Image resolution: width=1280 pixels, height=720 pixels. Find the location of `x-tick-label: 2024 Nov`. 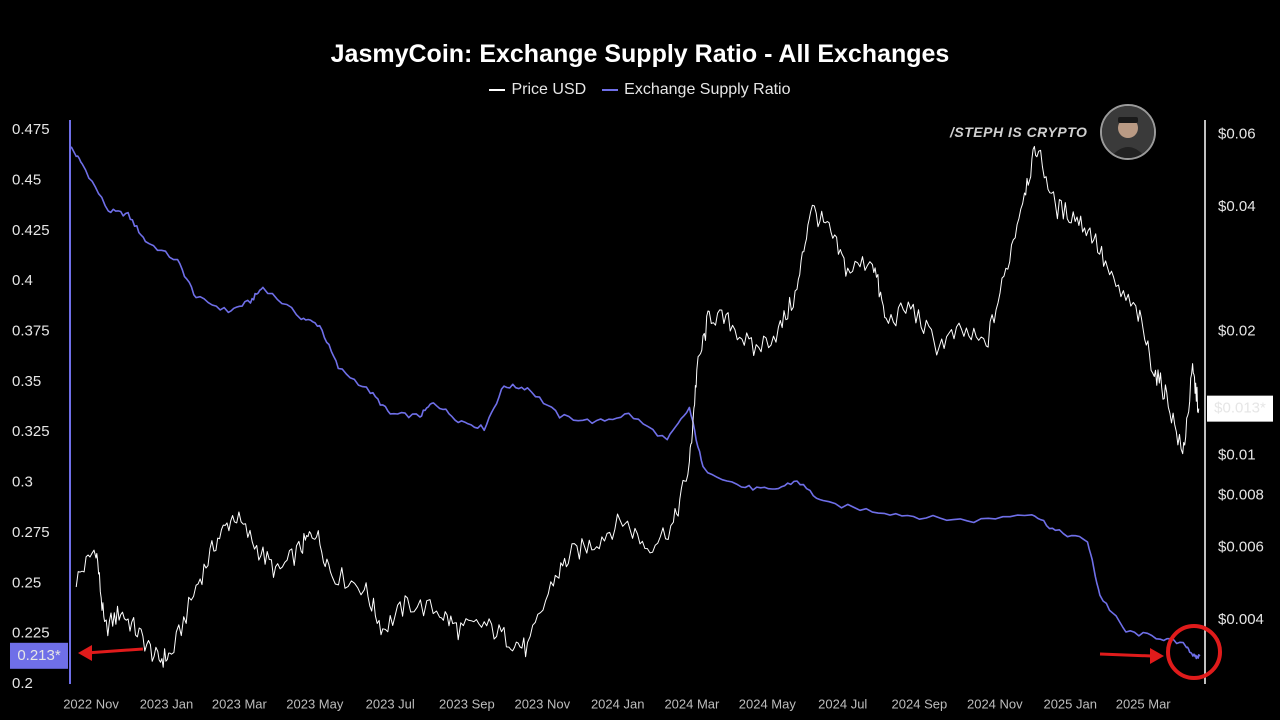

x-tick-label: 2024 Nov is located at coordinates (995, 703).